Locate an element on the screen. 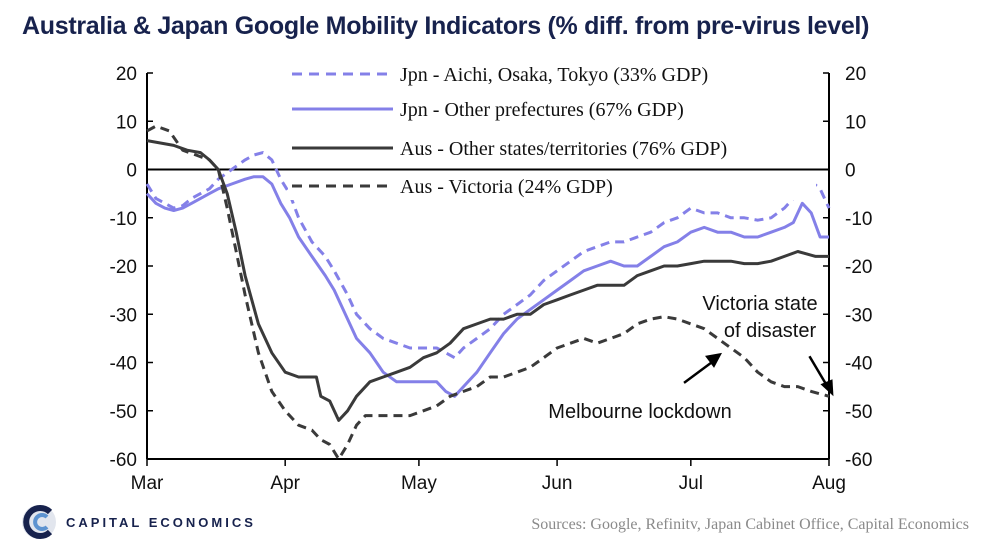 The width and height of the screenshot is (983, 559). capital-economics-logo: CAPITAL ECONOMICS is located at coordinates (138, 522).